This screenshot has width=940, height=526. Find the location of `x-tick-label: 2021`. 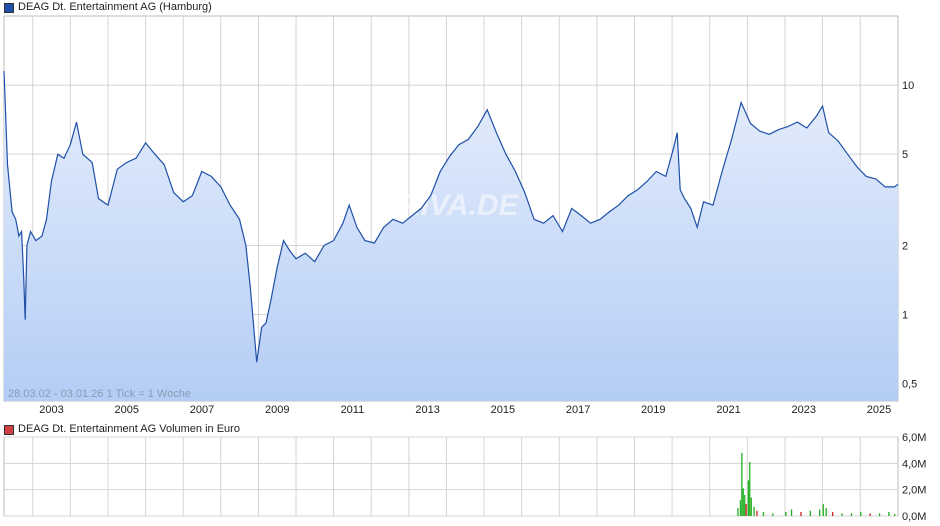

x-tick-label: 2021 is located at coordinates (728, 410).